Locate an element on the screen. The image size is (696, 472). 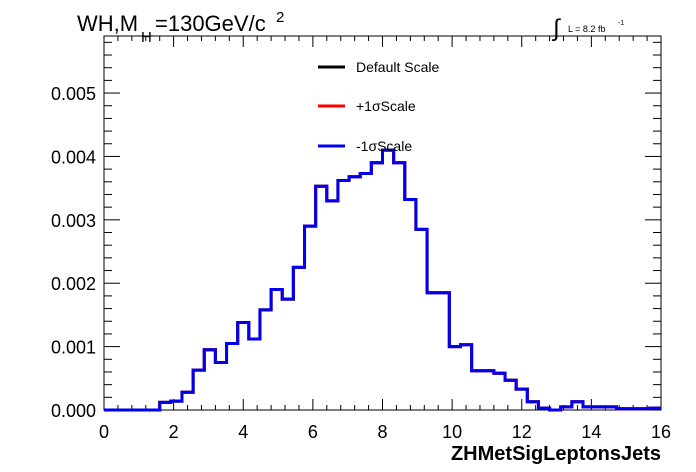
y-tick-labels: 0.000 0.001 0.002 0.003 0.004 0.005 is located at coordinates (73, 252).